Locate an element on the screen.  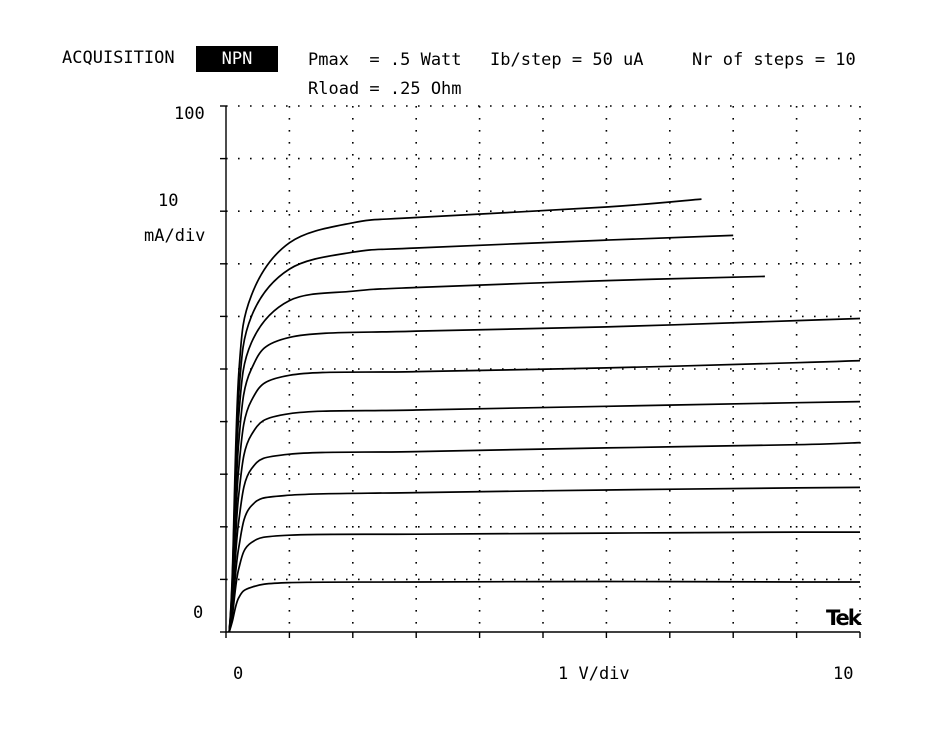
y-tick-label-bottom: 0 is located at coordinates (198, 613).